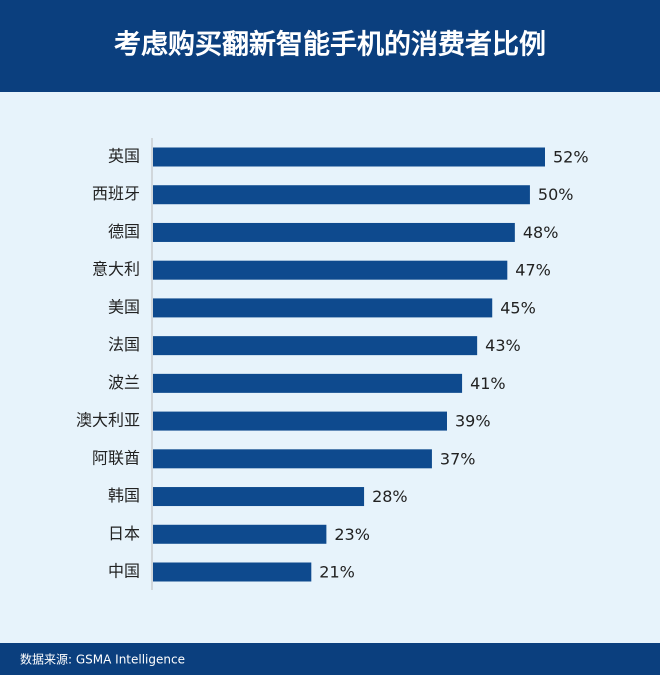 The image size is (660, 675). What do you see at coordinates (518, 307) in the screenshot?
I see `value-label: 45%` at bounding box center [518, 307].